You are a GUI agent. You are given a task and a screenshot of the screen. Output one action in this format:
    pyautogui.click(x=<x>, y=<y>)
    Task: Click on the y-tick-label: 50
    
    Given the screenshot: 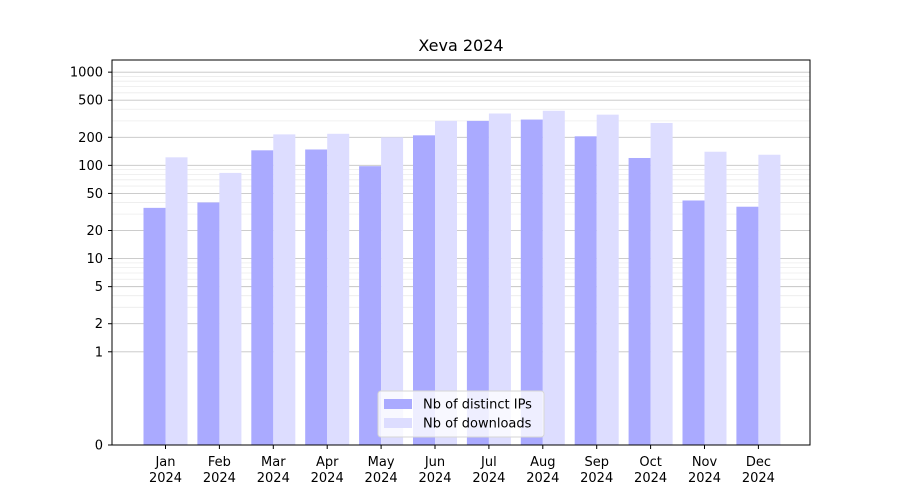 What is the action you would take?
    pyautogui.click(x=94, y=194)
    